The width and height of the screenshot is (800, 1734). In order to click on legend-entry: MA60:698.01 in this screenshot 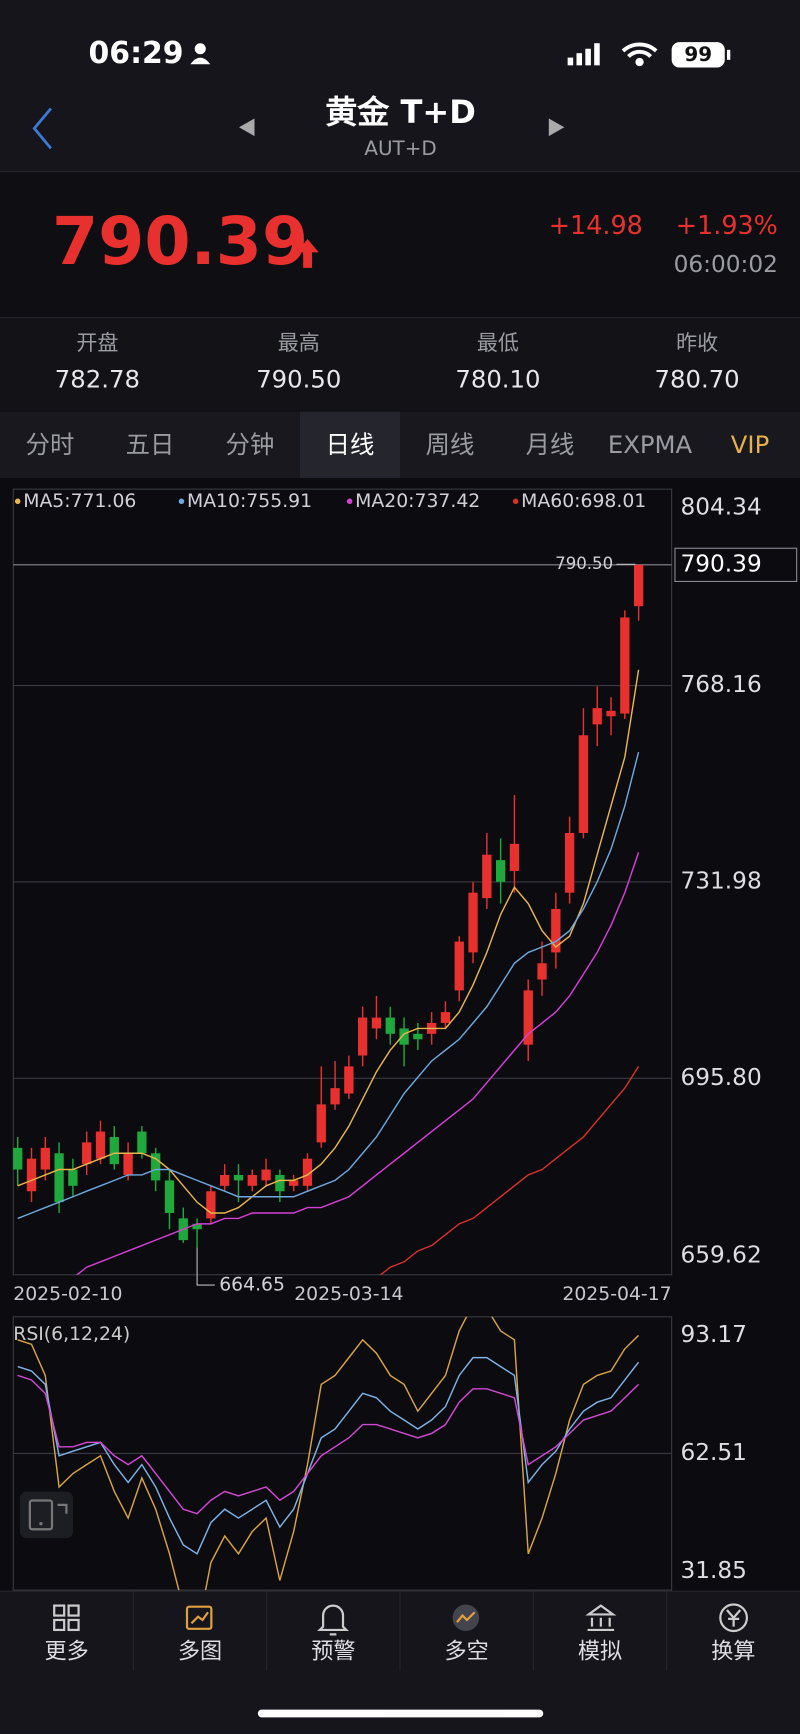, I will do `click(583, 501)`.